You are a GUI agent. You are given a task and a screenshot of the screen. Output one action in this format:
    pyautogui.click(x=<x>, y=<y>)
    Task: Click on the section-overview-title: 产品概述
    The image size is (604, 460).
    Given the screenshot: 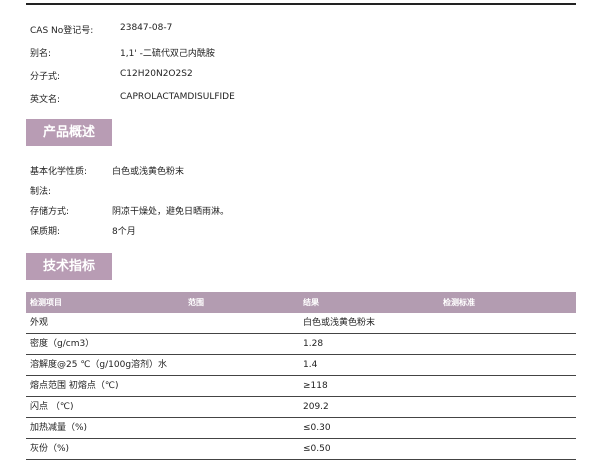 What is the action you would take?
    pyautogui.click(x=69, y=132)
    